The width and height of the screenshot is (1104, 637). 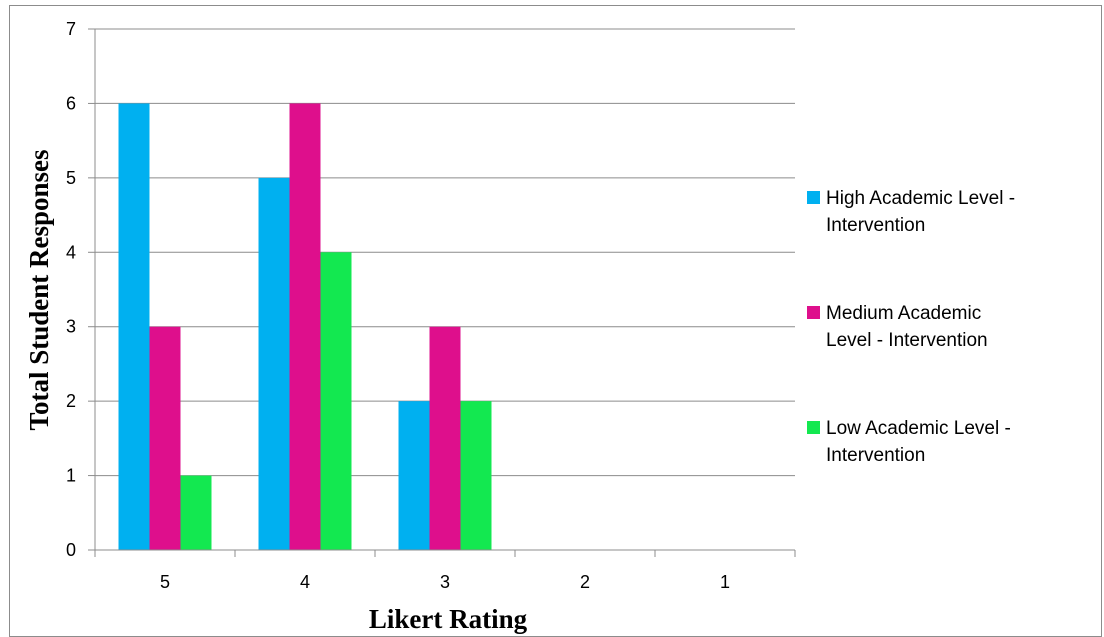 I want to click on x-tick-label: 4, so click(x=305, y=582).